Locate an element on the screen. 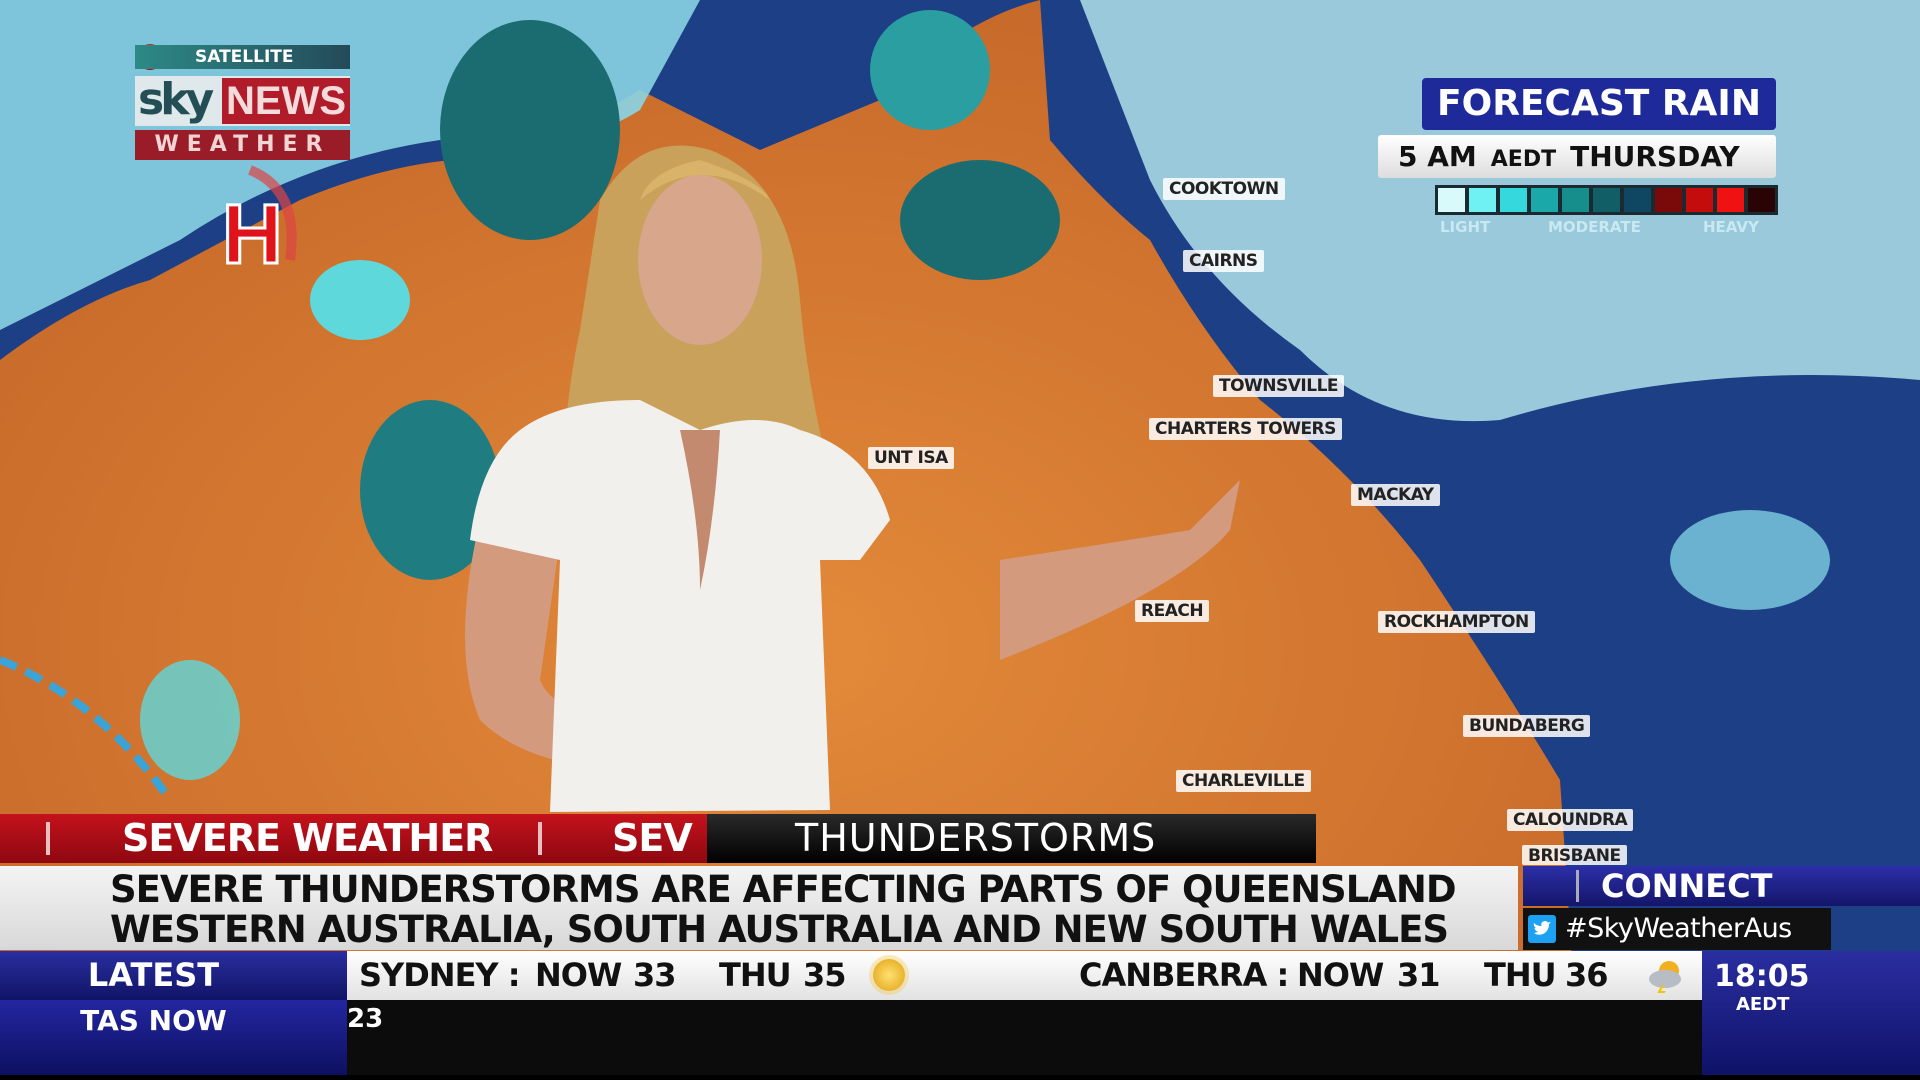 Image resolution: width=1920 pixels, height=1080 pixels. connect-label: CONNECT is located at coordinates (1721, 886).